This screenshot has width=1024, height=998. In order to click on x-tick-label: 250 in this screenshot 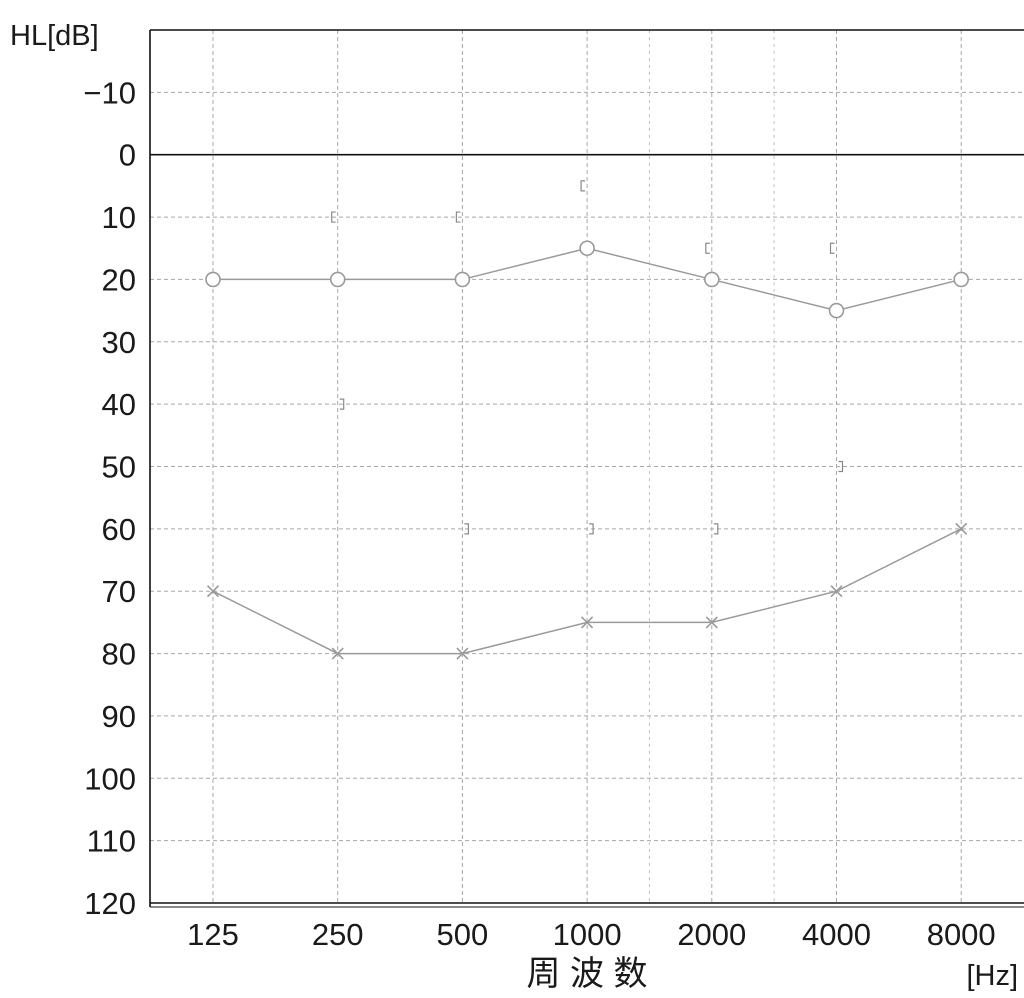, I will do `click(338, 934)`.